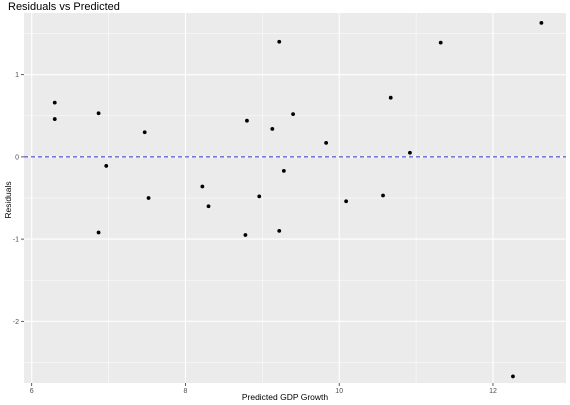 The width and height of the screenshot is (570, 405). Describe the element at coordinates (185, 391) in the screenshot. I see `x-tick-label: 8` at that location.